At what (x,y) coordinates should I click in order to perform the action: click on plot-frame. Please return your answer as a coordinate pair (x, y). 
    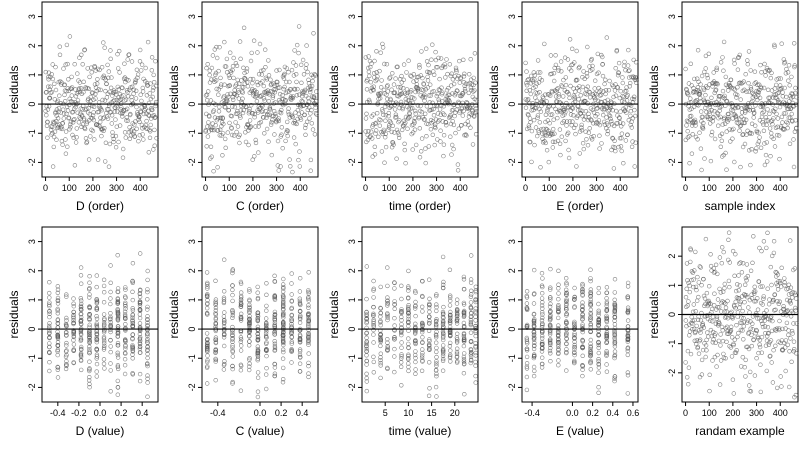
    Looking at the image, I should click on (580, 314).